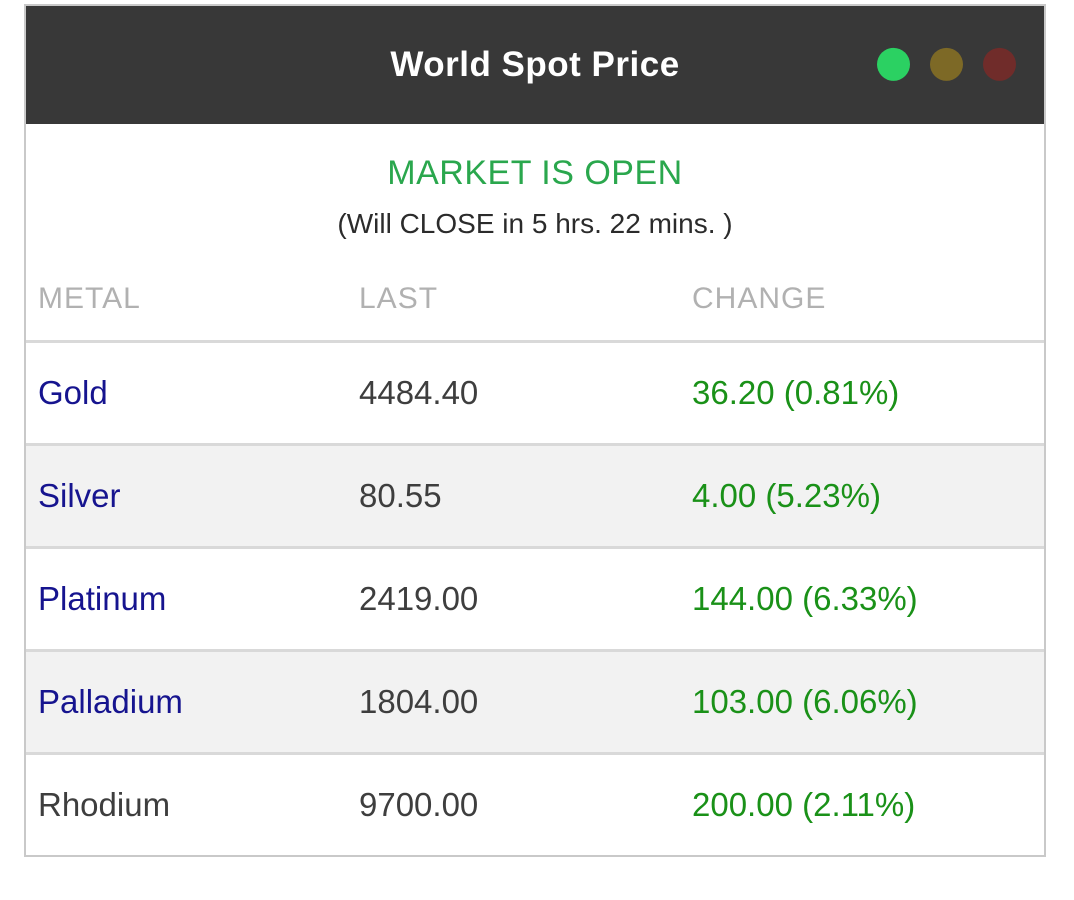 This screenshot has height=900, width=1074. I want to click on table-header: METAL LAST CHANGE, so click(535, 303).